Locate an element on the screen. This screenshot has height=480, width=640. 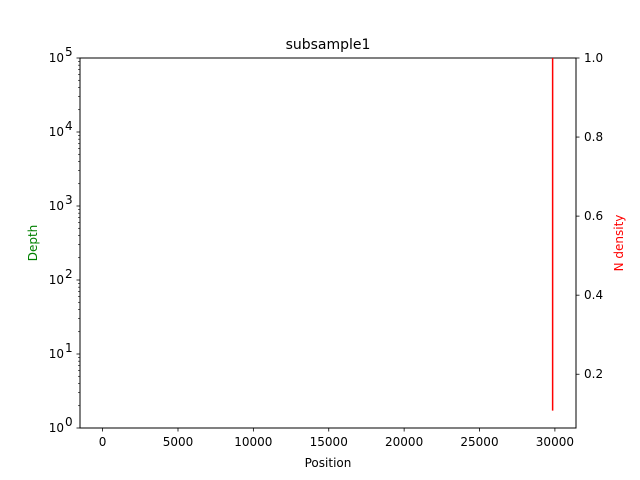
y2-tick-label: 0.8 is located at coordinates (593, 137).